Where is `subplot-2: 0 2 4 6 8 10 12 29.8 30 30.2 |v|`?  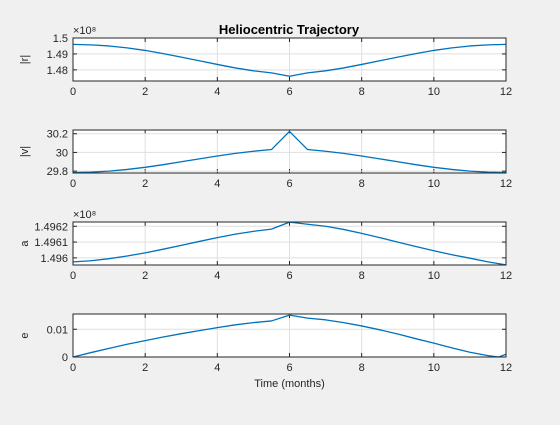
subplot-2: 0 2 4 6 8 10 12 29.8 30 30.2 |v| is located at coordinates (265, 159).